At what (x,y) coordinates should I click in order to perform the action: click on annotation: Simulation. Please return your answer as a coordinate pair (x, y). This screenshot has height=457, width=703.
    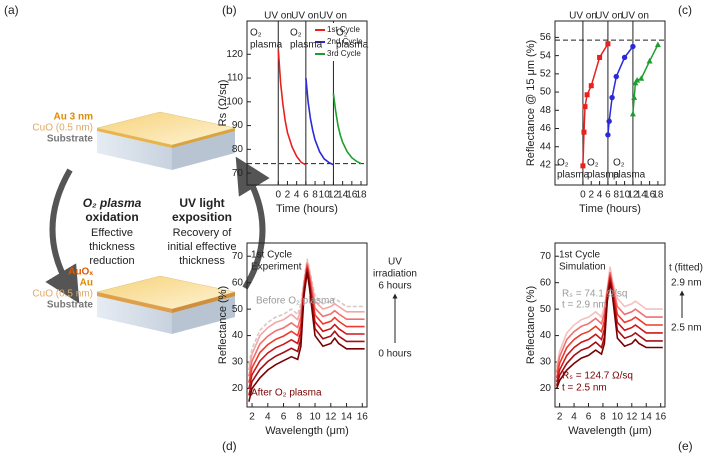
    Looking at the image, I should click on (582, 267).